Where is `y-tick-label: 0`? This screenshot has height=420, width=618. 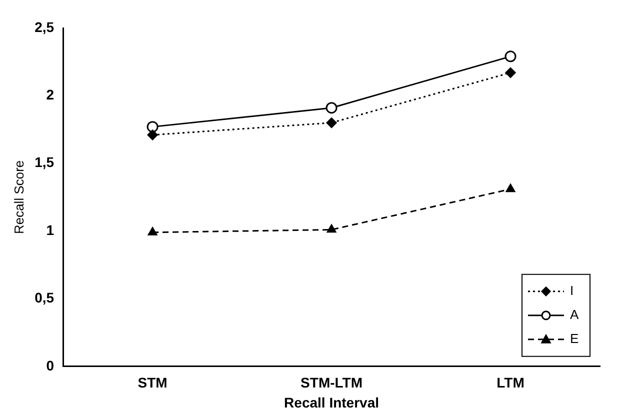
y-tick-label: 0 is located at coordinates (50, 365).